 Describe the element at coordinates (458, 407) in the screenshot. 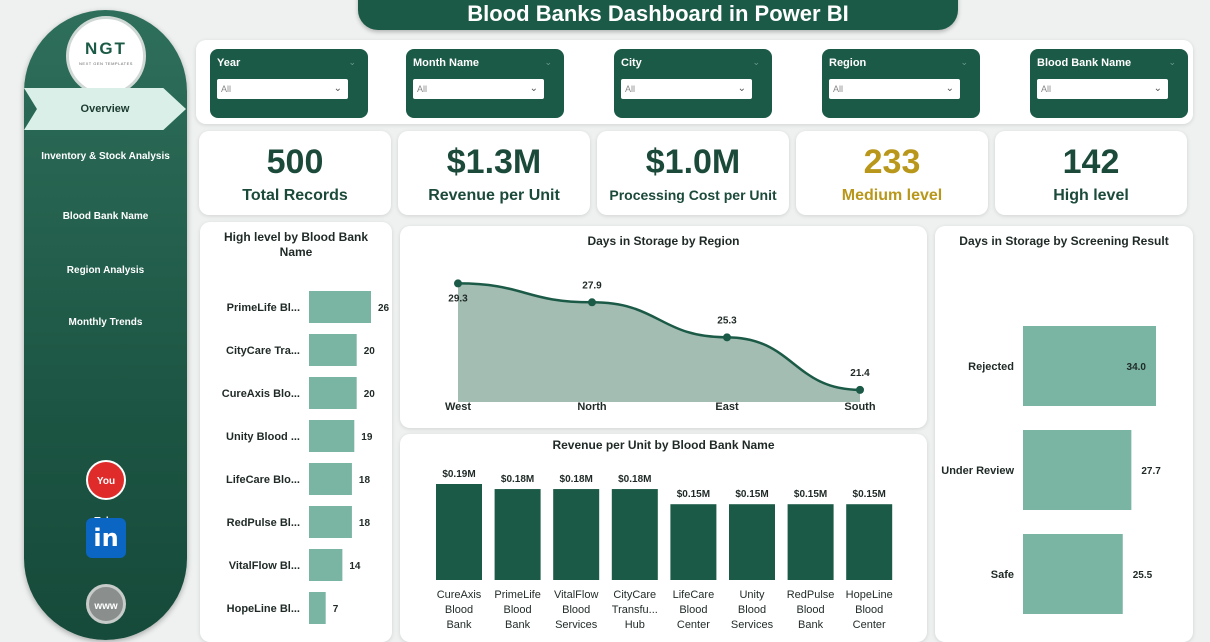

I see `x-tick-label: West` at that location.